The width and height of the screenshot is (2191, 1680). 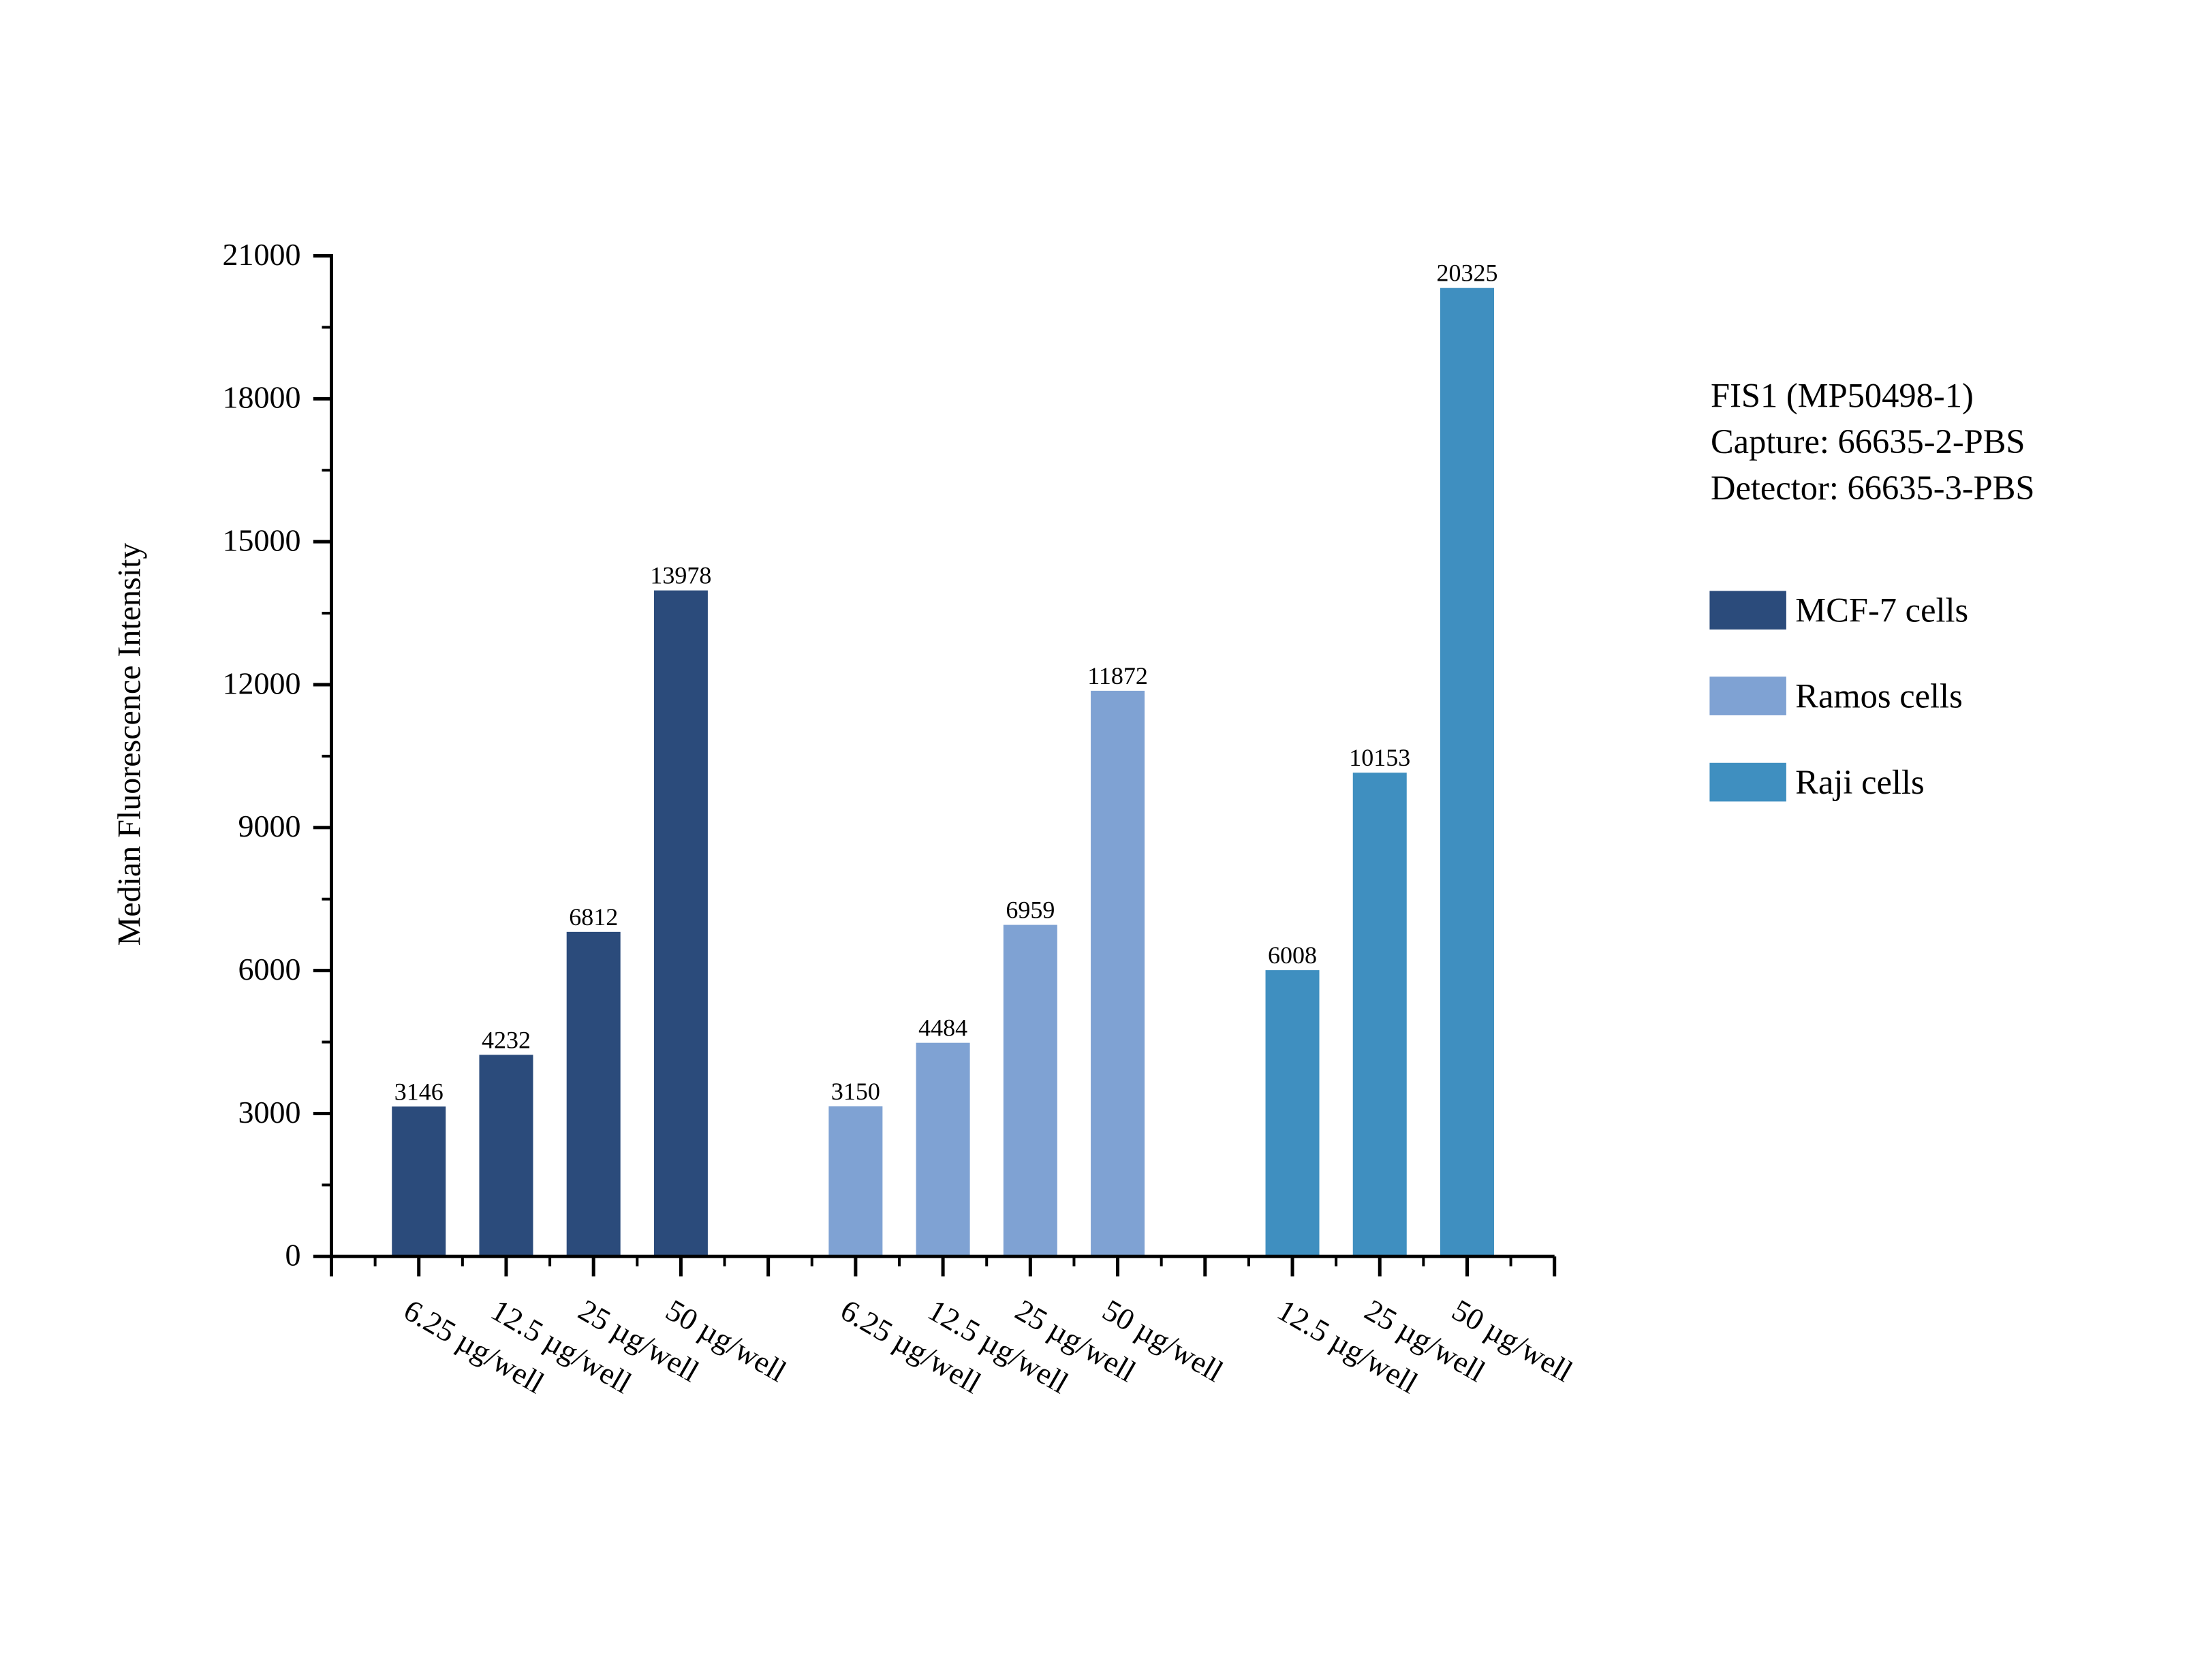 What do you see at coordinates (293, 1255) in the screenshot?
I see `svg-text: 0` at bounding box center [293, 1255].